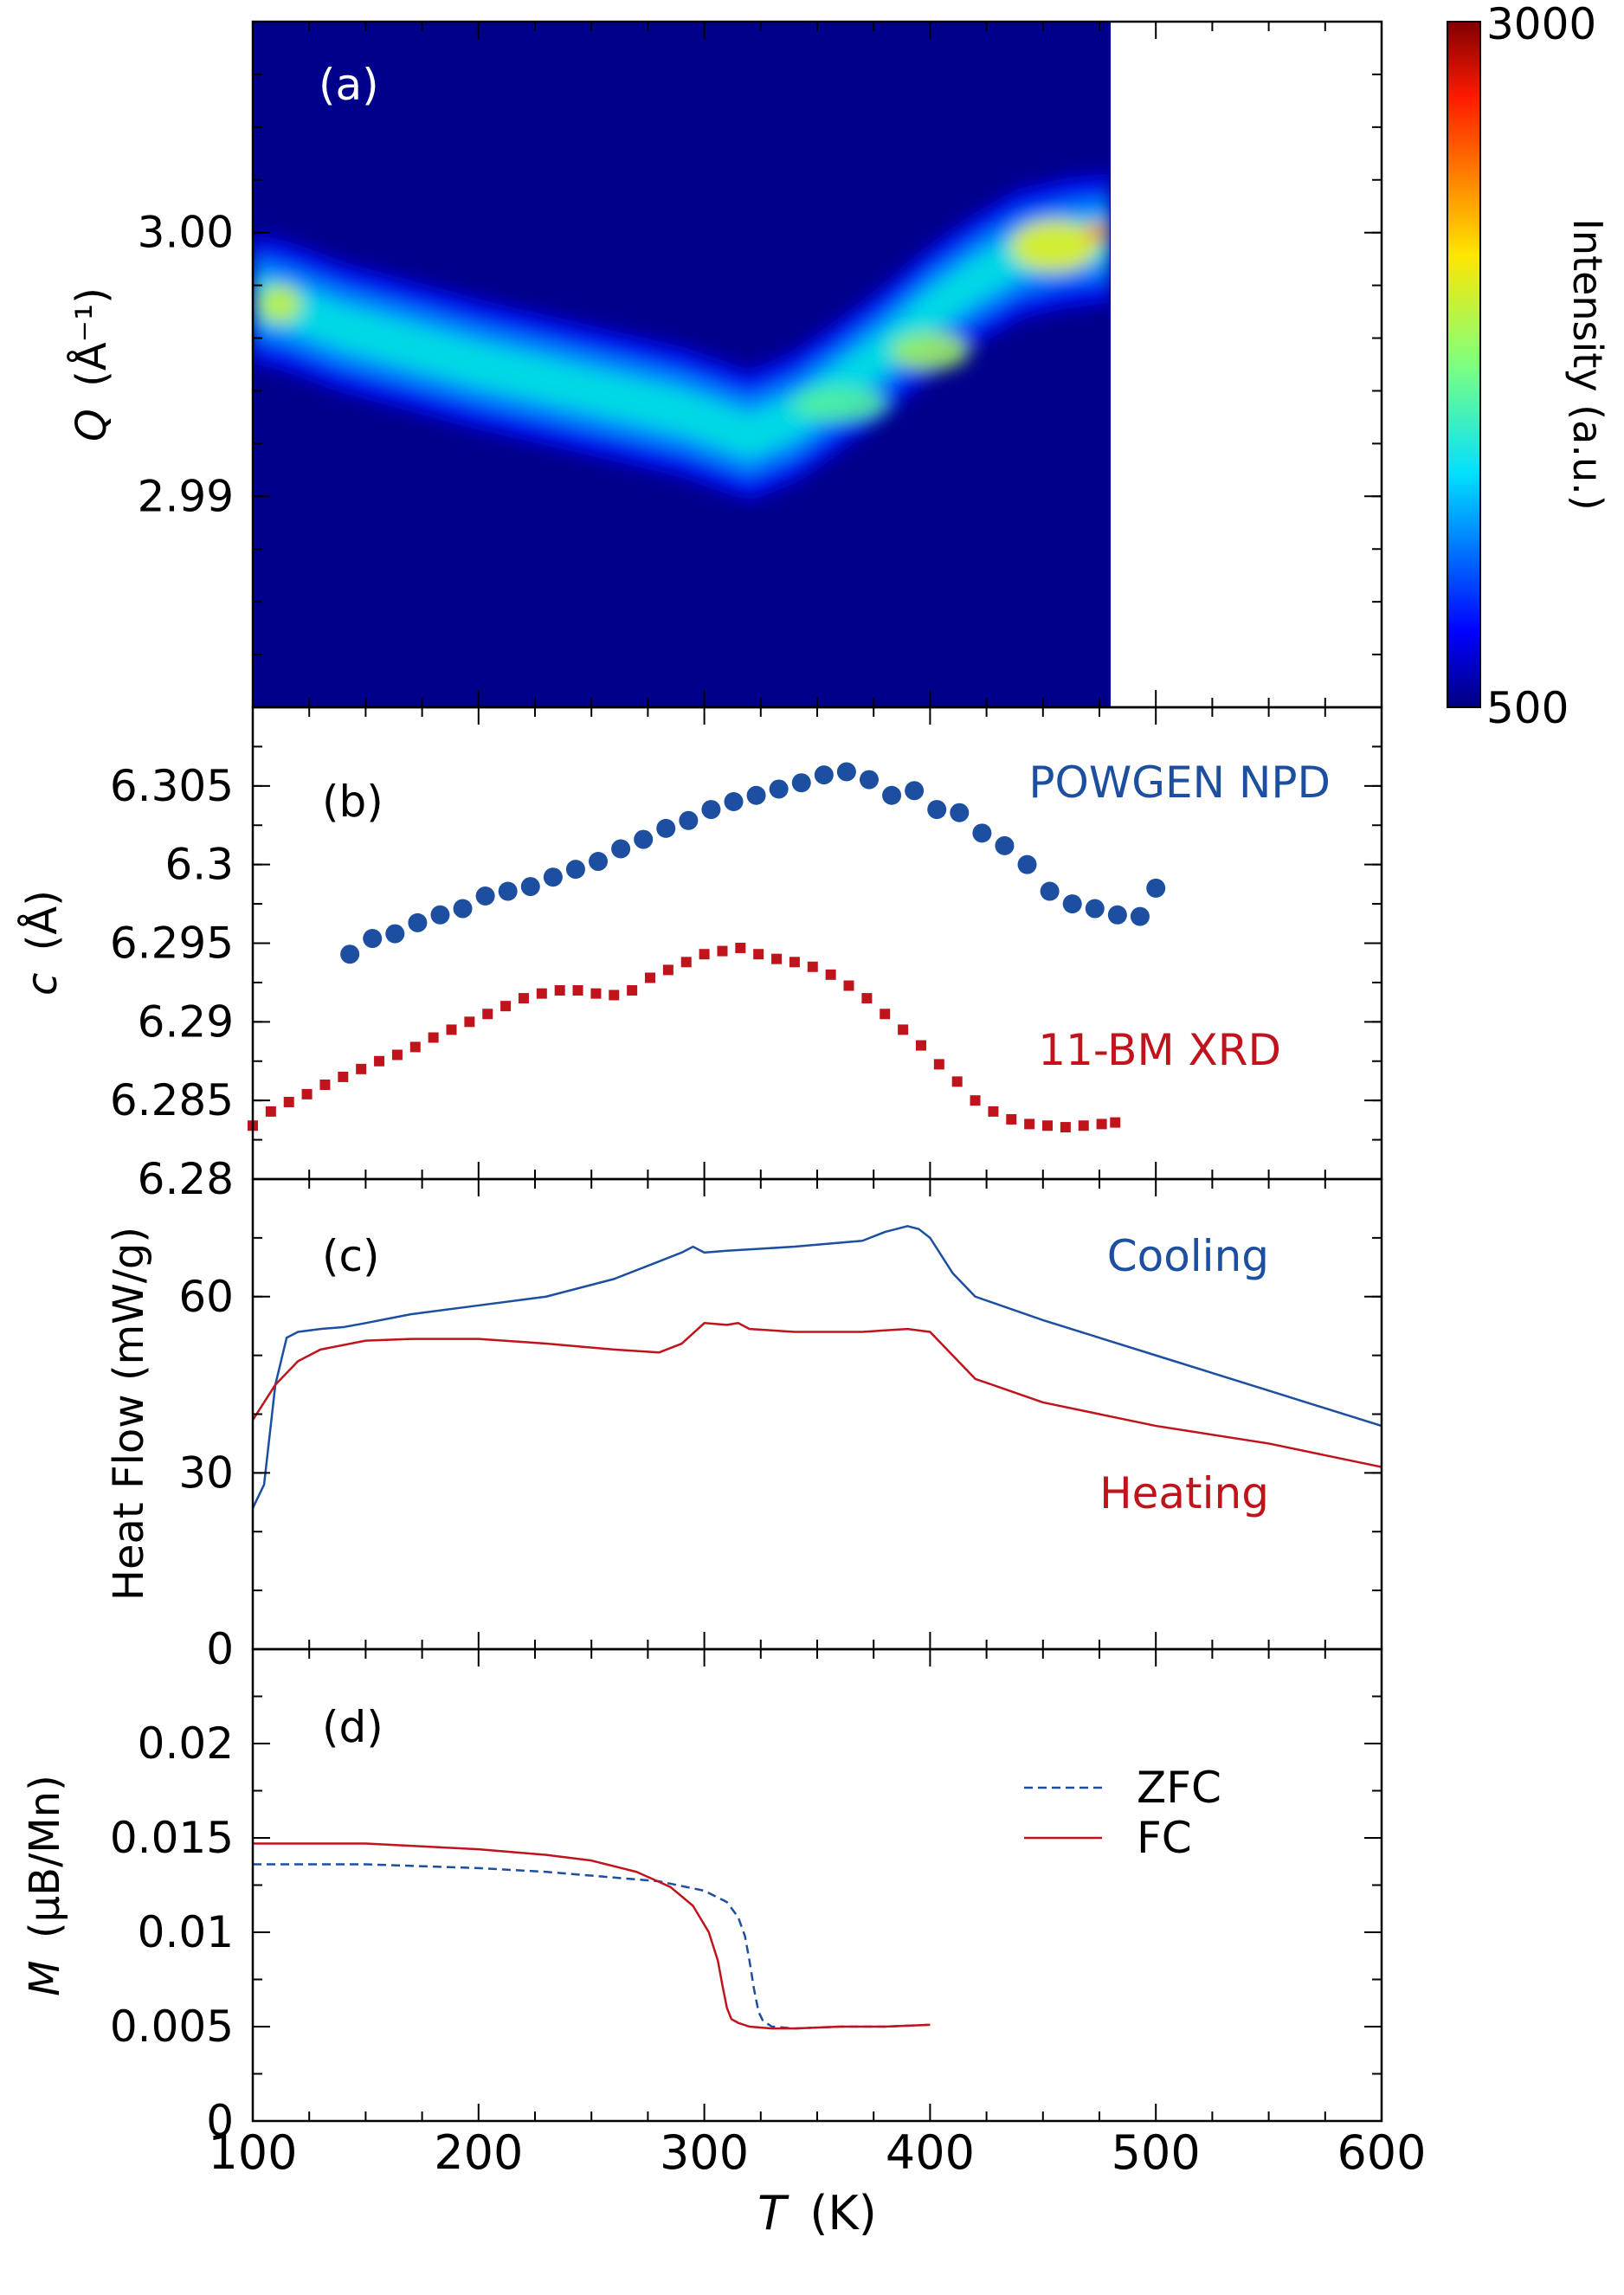 This screenshot has width=1624, height=2295. I want to click on ylabel-b: c (Å), so click(42, 943).